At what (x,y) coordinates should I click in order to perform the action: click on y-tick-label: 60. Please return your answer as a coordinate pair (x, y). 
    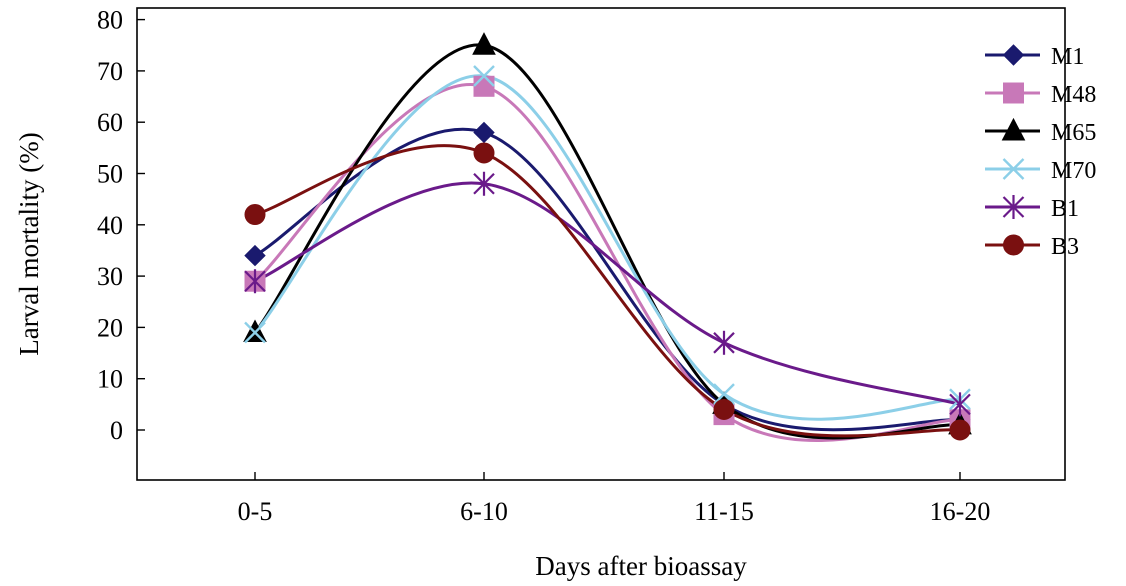
    Looking at the image, I should click on (110, 122).